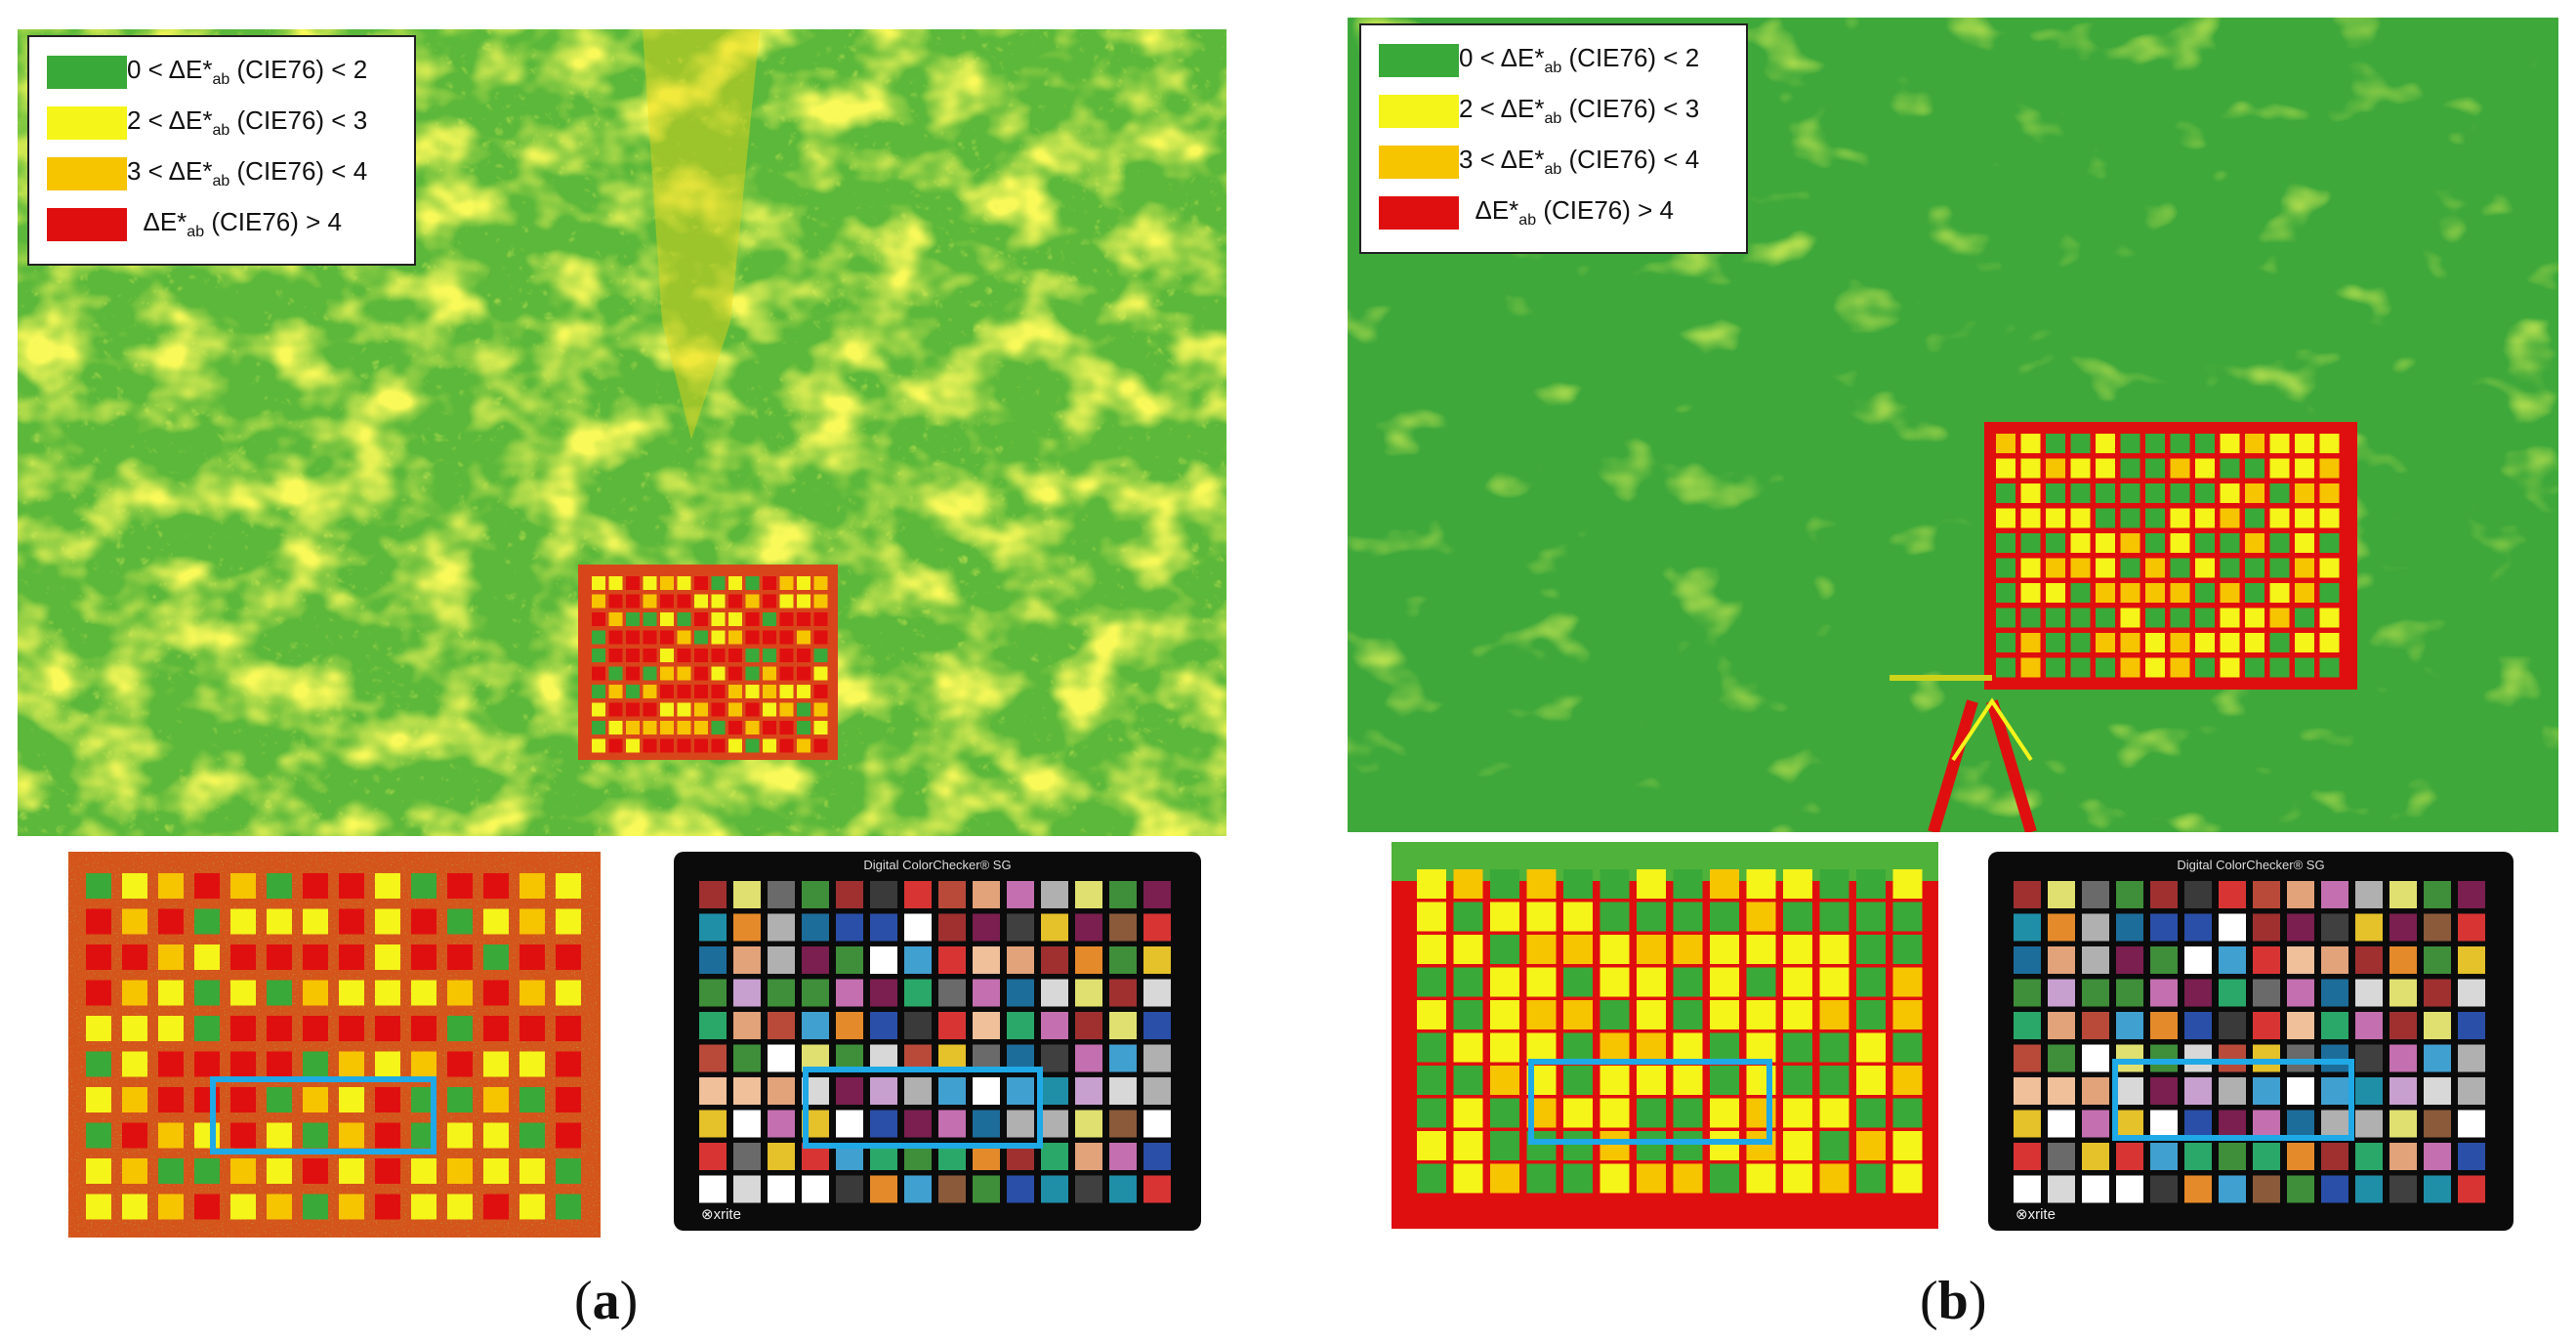 This screenshot has width=2576, height=1343. What do you see at coordinates (1528, 221) in the screenshot?
I see `legend-label-sub: ab` at bounding box center [1528, 221].